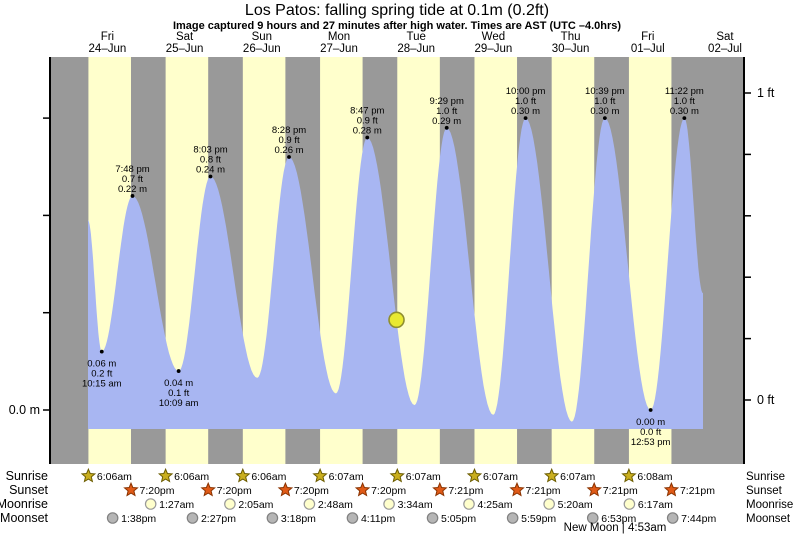 The image size is (793, 537). I want to click on moonset-row-label-left: Moonset, so click(24, 518).